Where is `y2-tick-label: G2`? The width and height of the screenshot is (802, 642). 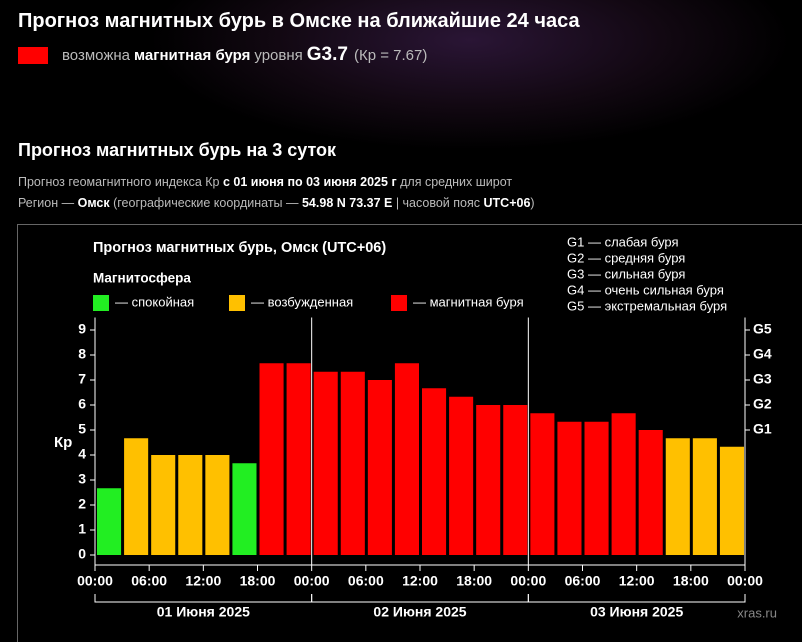
y2-tick-label: G2 is located at coordinates (762, 404).